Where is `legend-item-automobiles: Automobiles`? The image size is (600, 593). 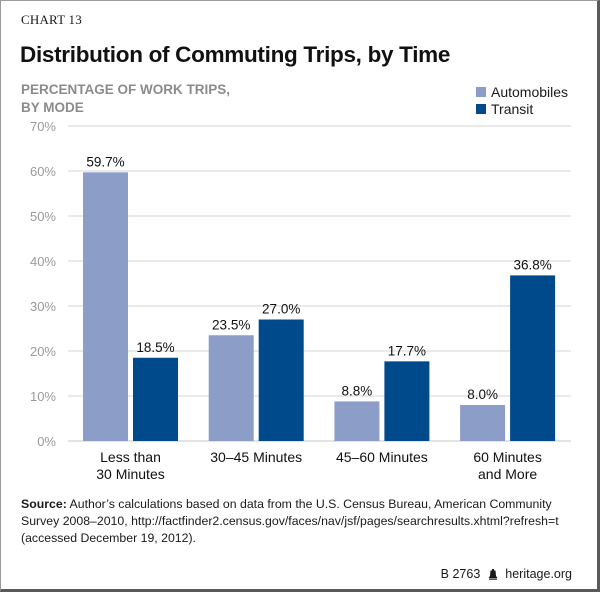 legend-item-automobiles: Automobiles is located at coordinates (522, 91).